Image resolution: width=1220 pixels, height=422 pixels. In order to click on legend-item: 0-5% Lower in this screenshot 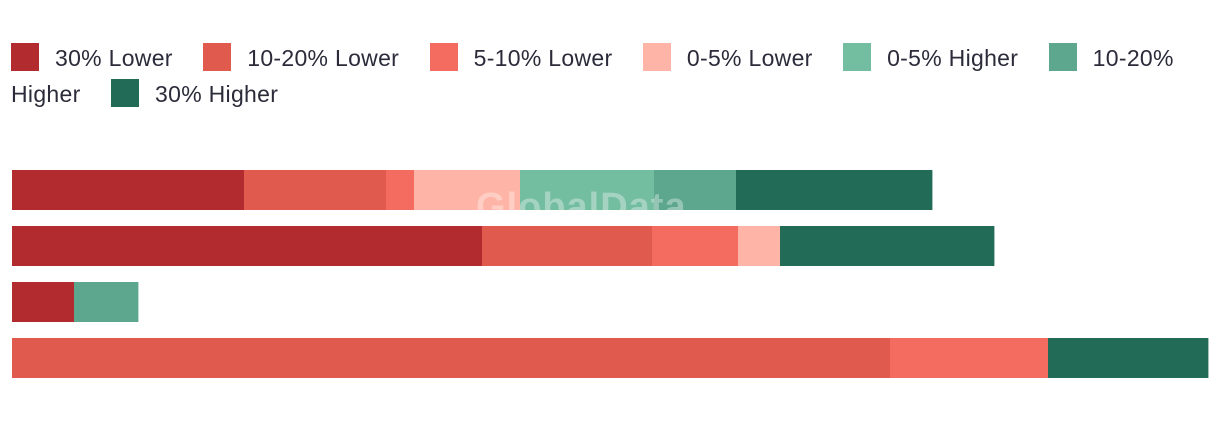, I will do `click(727, 57)`.